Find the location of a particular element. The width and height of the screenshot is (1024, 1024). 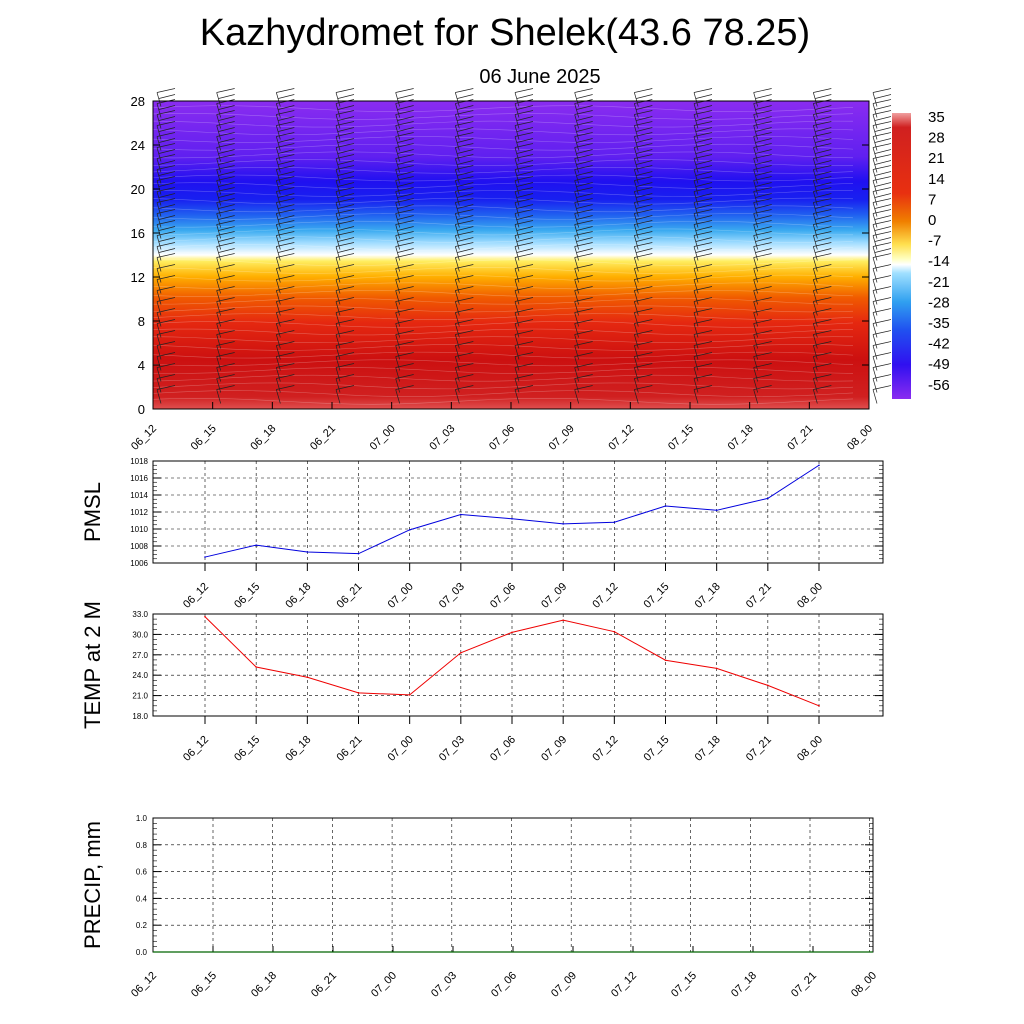

y-tick-label: 16 is located at coordinates (138, 233).